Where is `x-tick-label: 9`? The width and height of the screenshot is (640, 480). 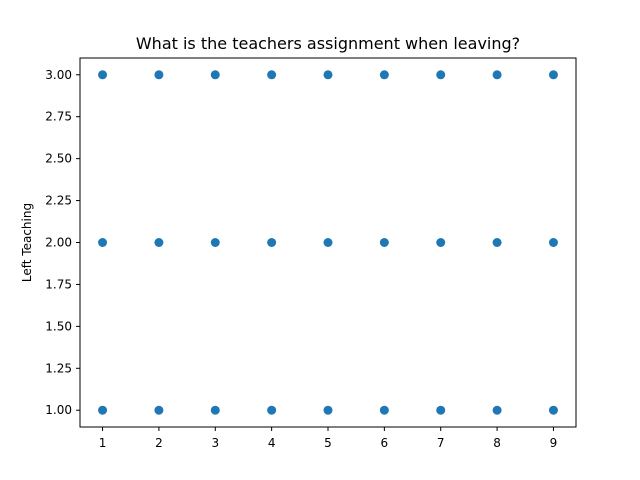
x-tick-label: 9 is located at coordinates (554, 443).